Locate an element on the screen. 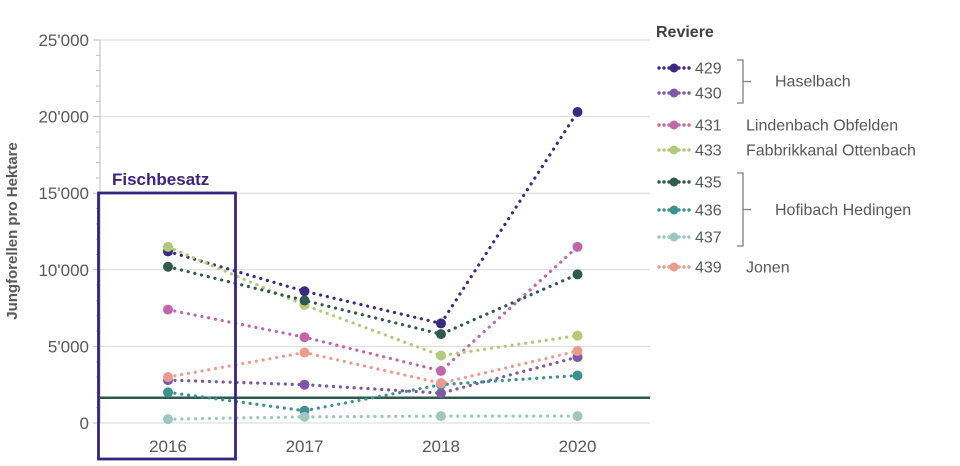 The width and height of the screenshot is (960, 466). legend-group-label: Lindenbach Obfelden is located at coordinates (822, 126).